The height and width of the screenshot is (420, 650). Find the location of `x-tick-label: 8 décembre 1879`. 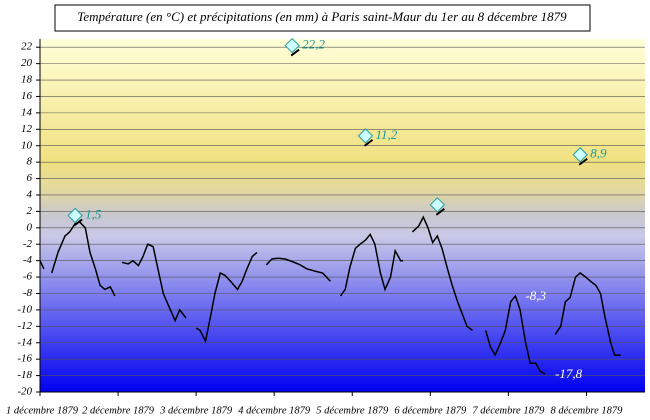

x-tick-label: 8 décembre 1879 is located at coordinates (586, 410).